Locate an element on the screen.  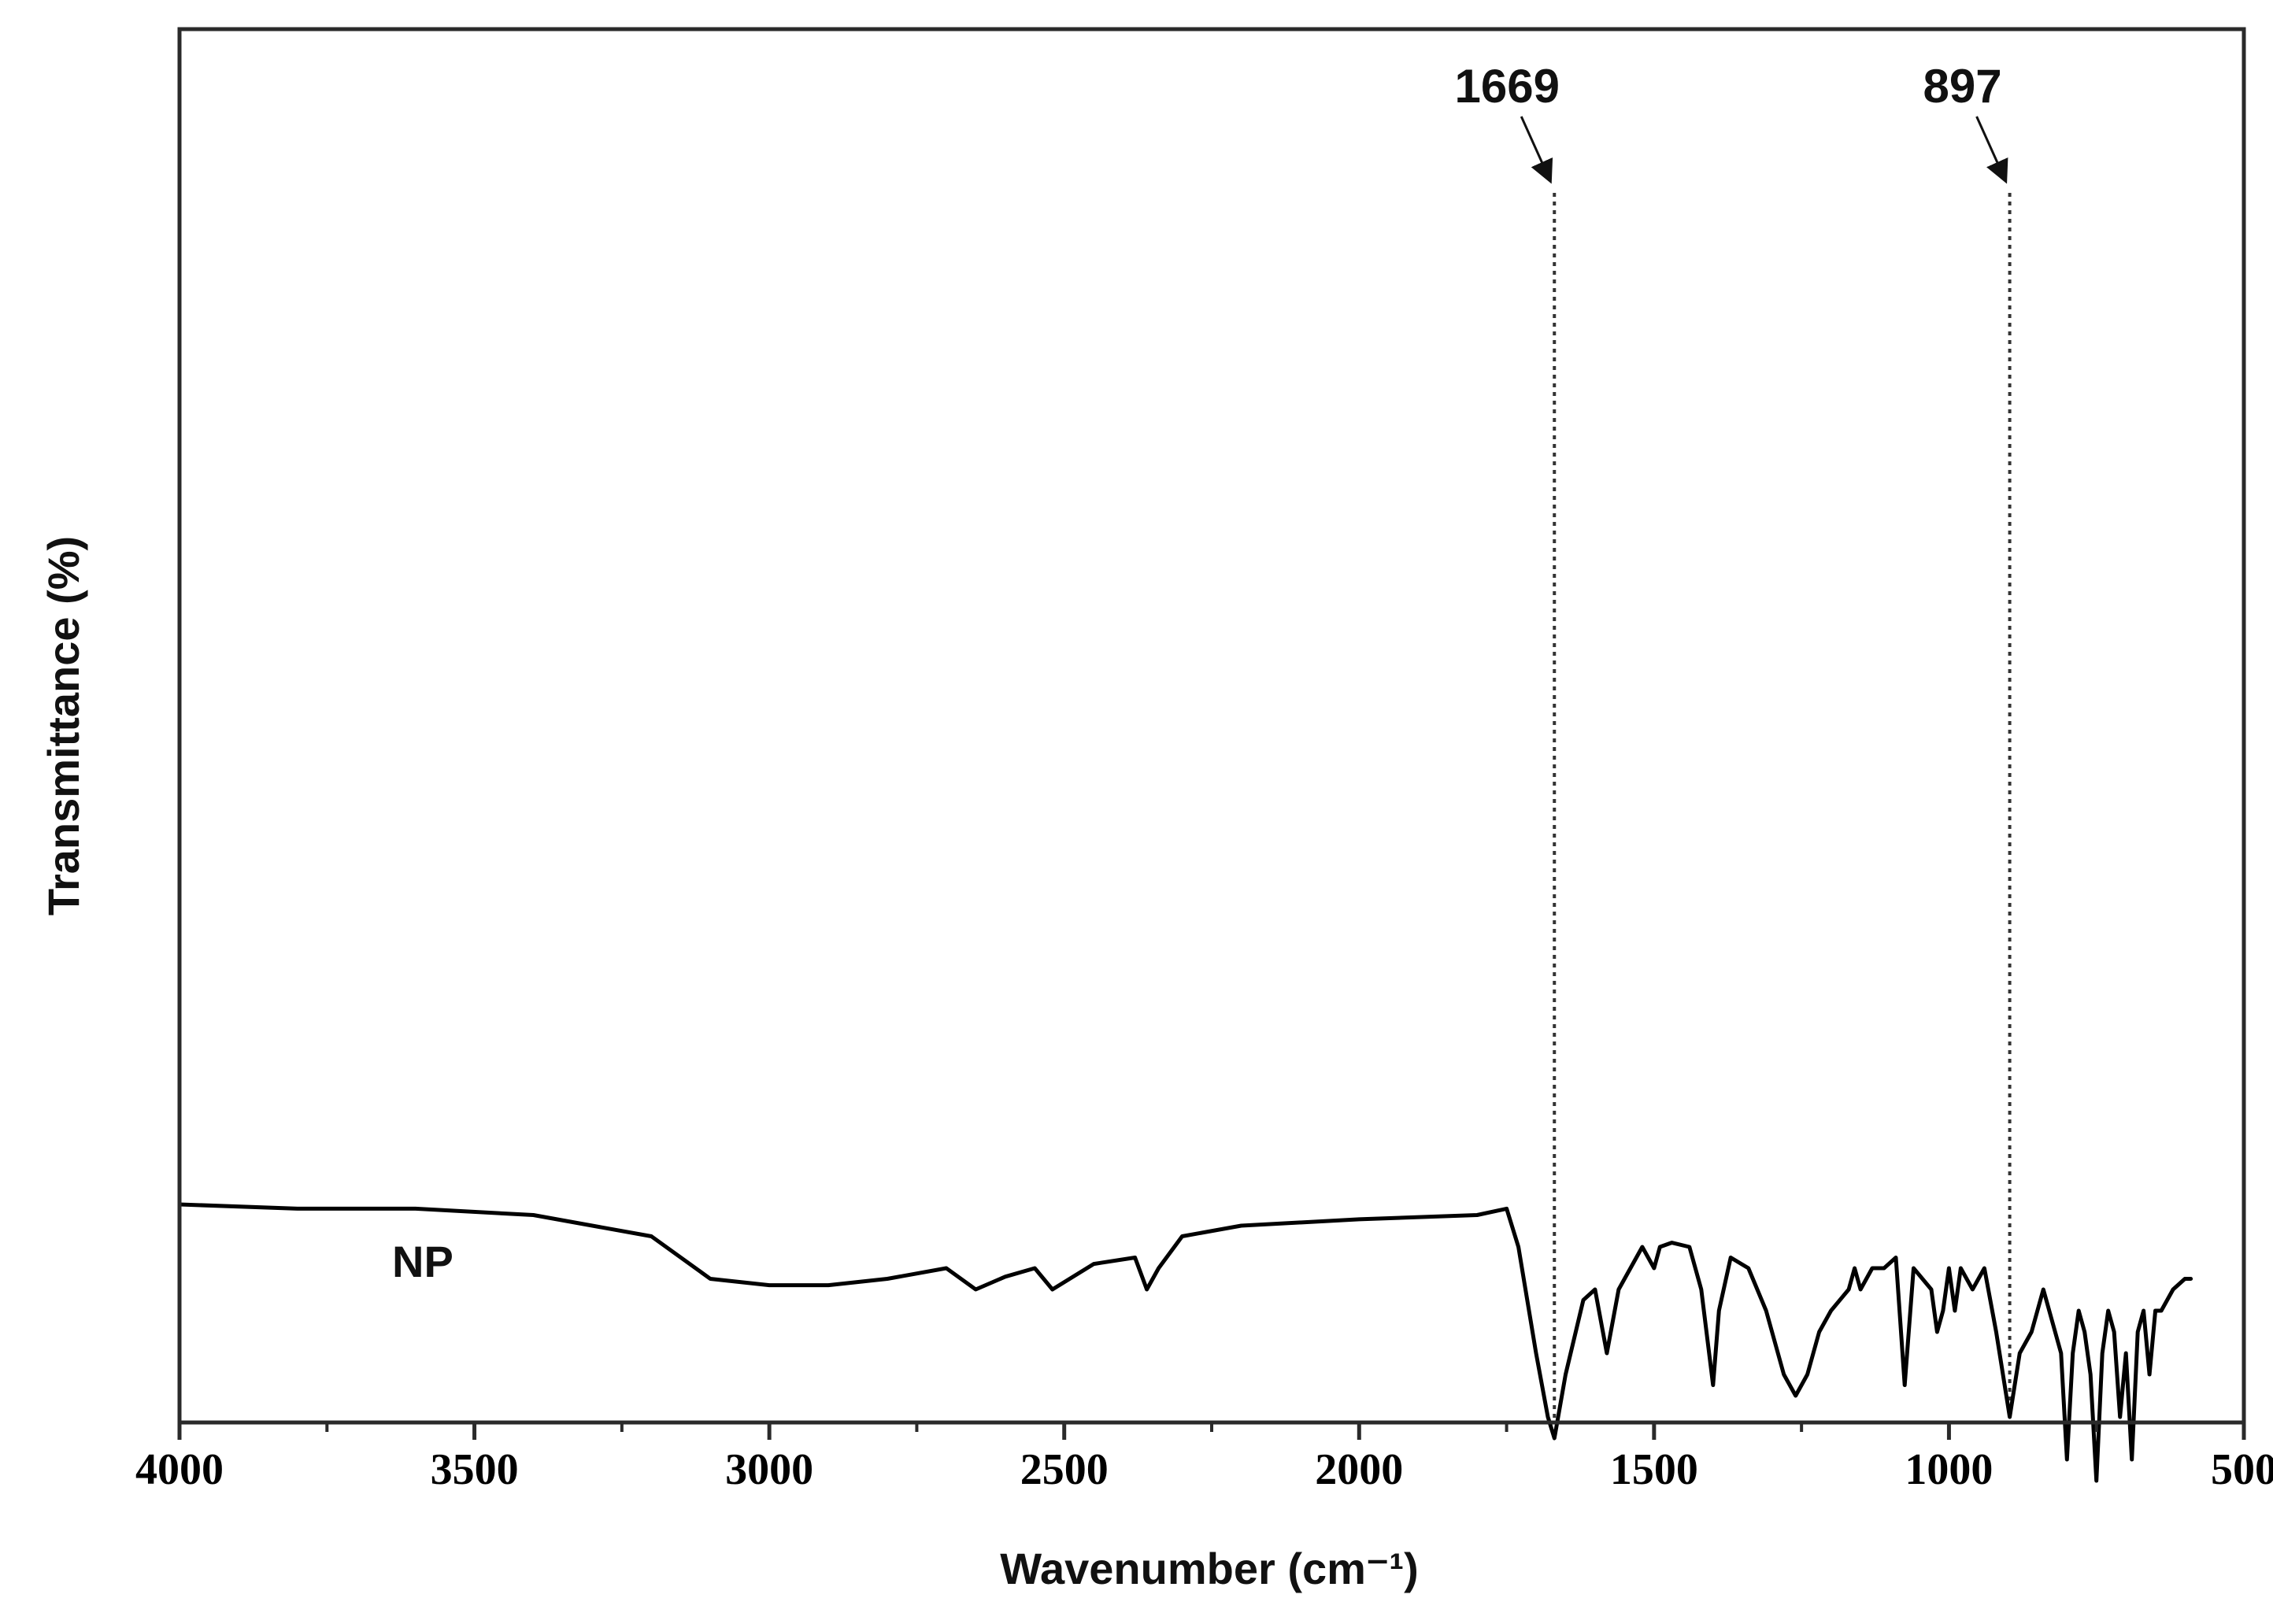
y-axis-title: Transmittance (%) is located at coordinates (63, 726).